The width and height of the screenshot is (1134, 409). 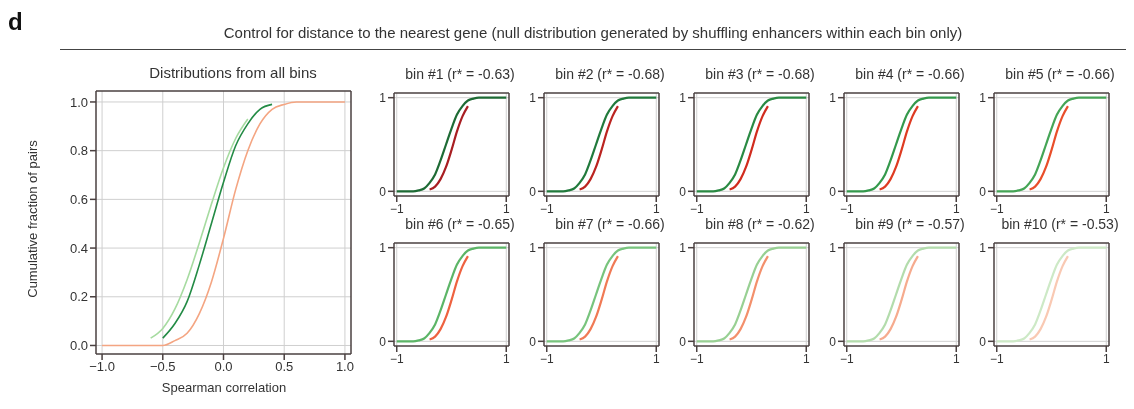 I want to click on x-tick-label: 0.0, so click(x=223, y=367).